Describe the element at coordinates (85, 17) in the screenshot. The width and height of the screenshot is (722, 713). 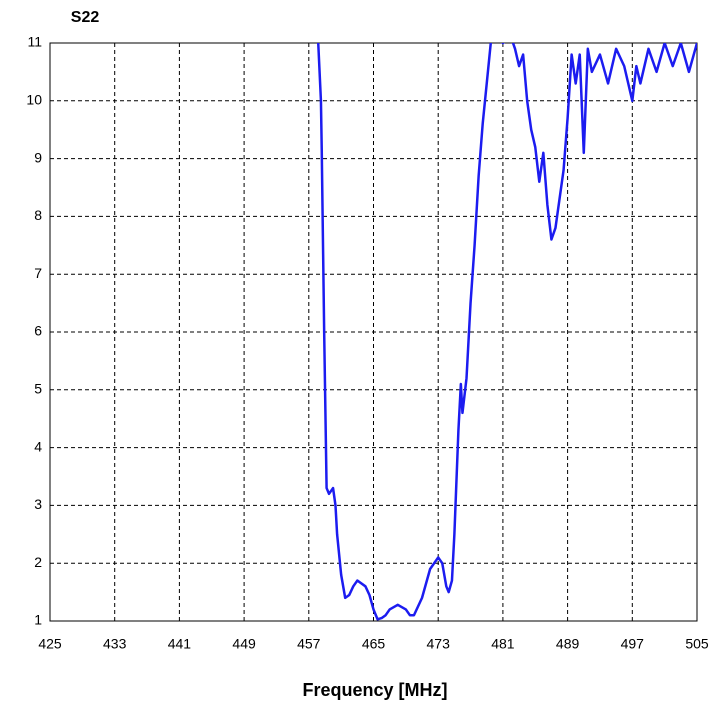
I see `chart-title: S22` at that location.